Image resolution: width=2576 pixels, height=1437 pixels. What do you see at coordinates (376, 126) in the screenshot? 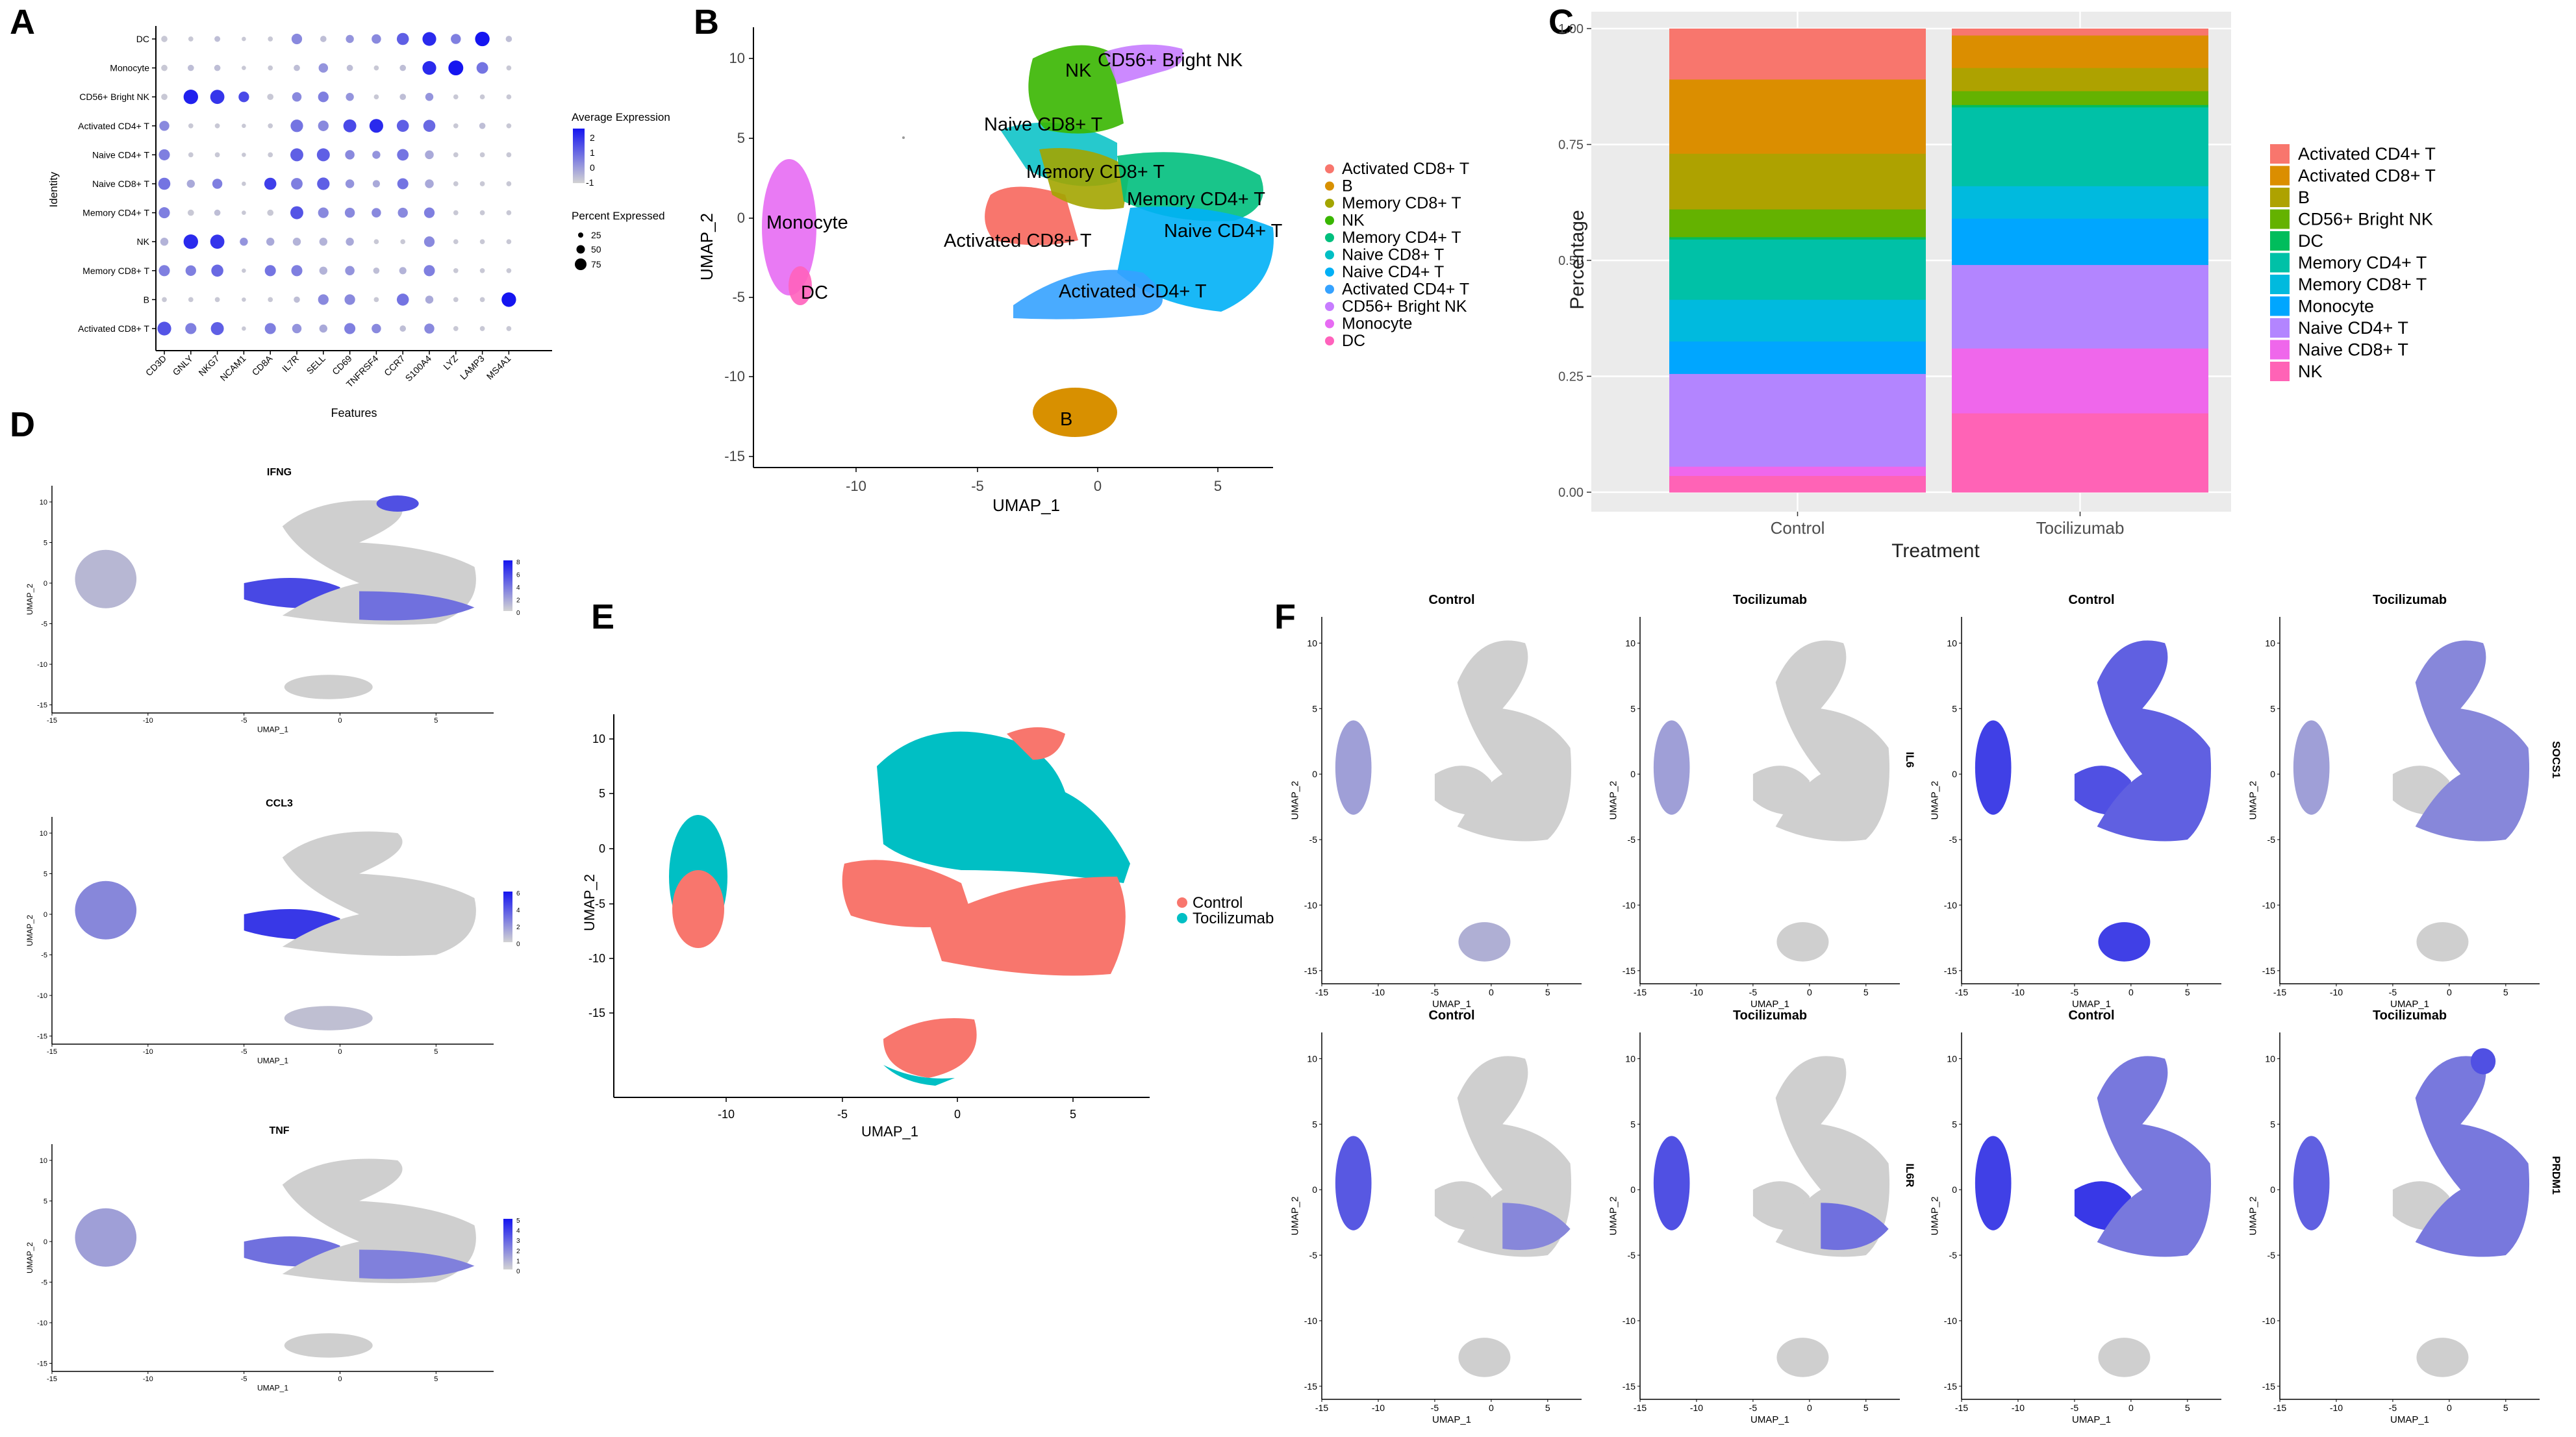
I see `dot-activated-cd4-t-tnfrsf4` at bounding box center [376, 126].